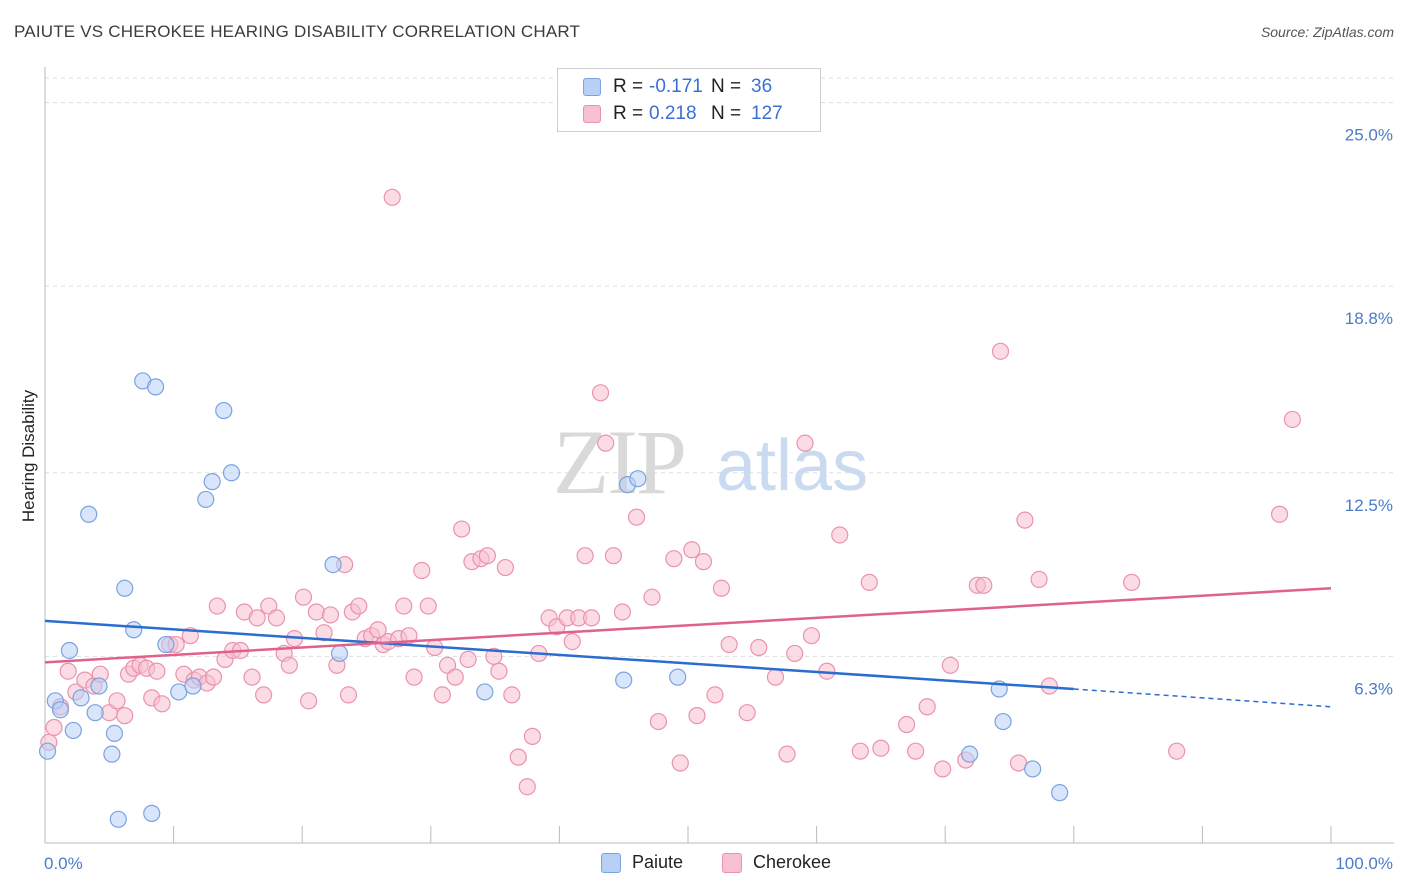 The width and height of the screenshot is (1406, 892). Describe the element at coordinates (559, 655) in the screenshot. I see `paiute-trend-line` at that location.